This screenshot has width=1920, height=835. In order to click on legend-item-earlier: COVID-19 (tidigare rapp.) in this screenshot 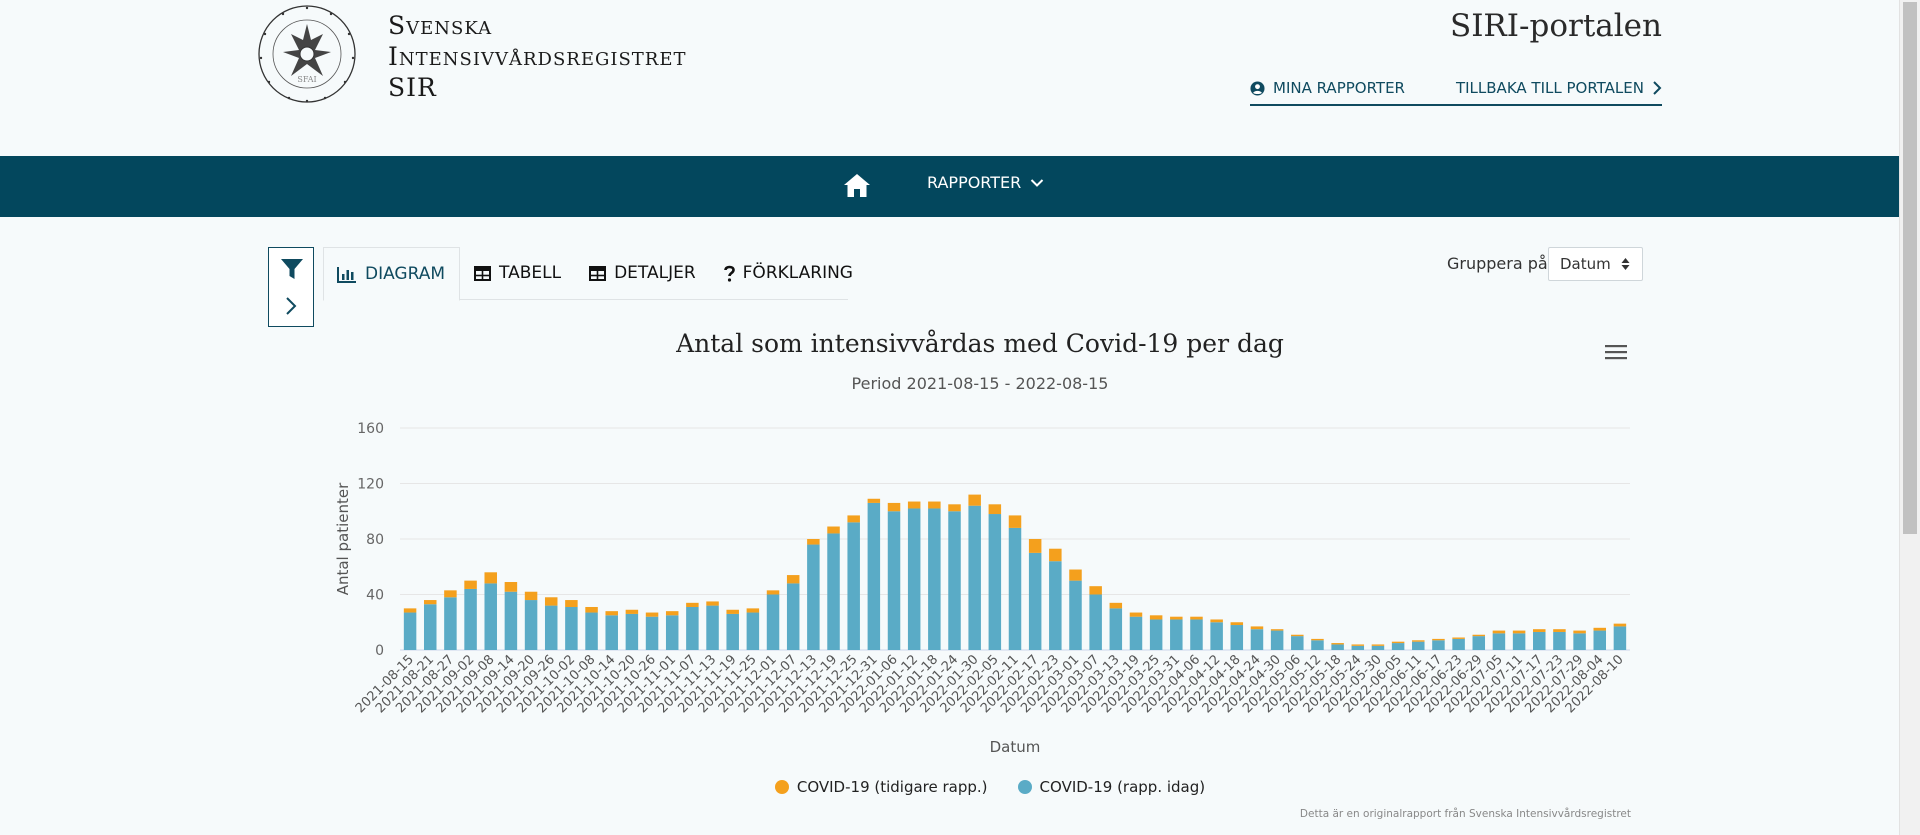, I will do `click(881, 787)`.